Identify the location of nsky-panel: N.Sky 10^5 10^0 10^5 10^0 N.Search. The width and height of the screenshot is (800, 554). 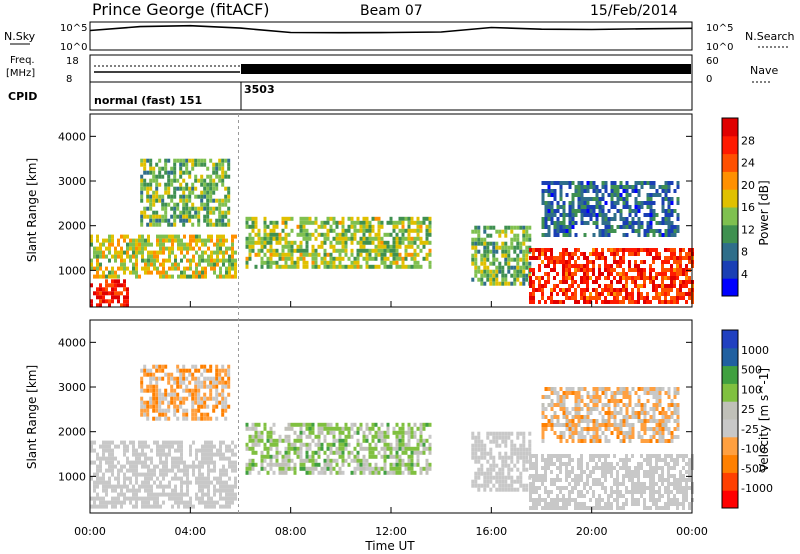
(399, 37).